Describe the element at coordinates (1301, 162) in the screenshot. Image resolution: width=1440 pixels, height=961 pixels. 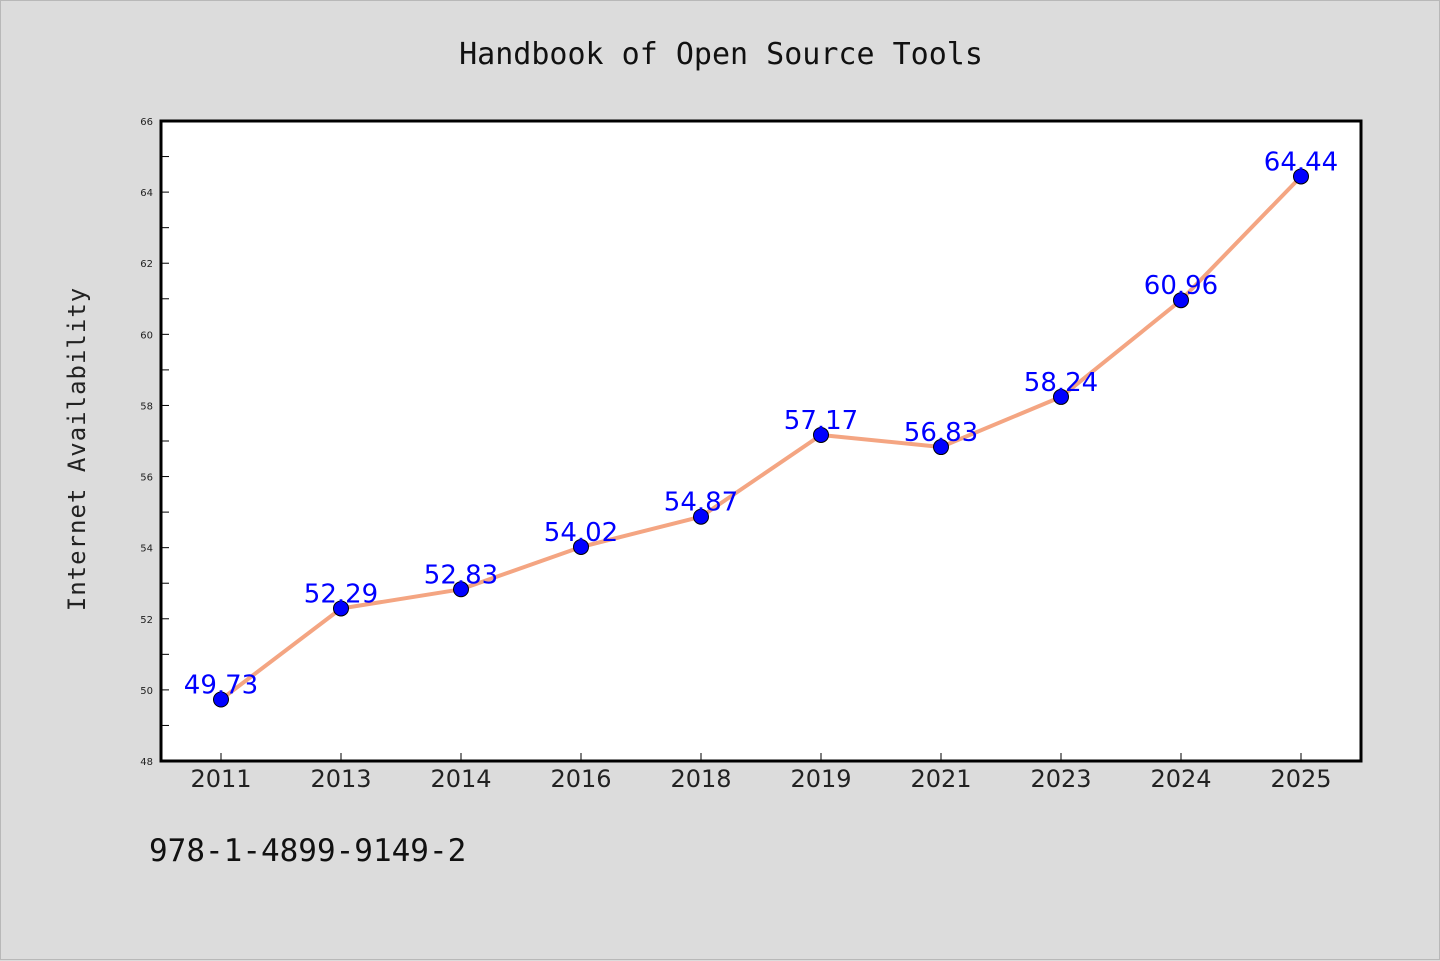
I see `data-label: 64.44` at that location.